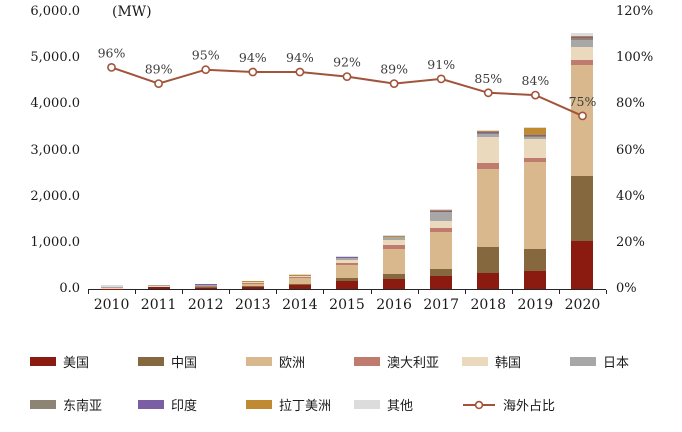  What do you see at coordinates (76, 363) in the screenshot?
I see `legend-label: 美国` at bounding box center [76, 363].